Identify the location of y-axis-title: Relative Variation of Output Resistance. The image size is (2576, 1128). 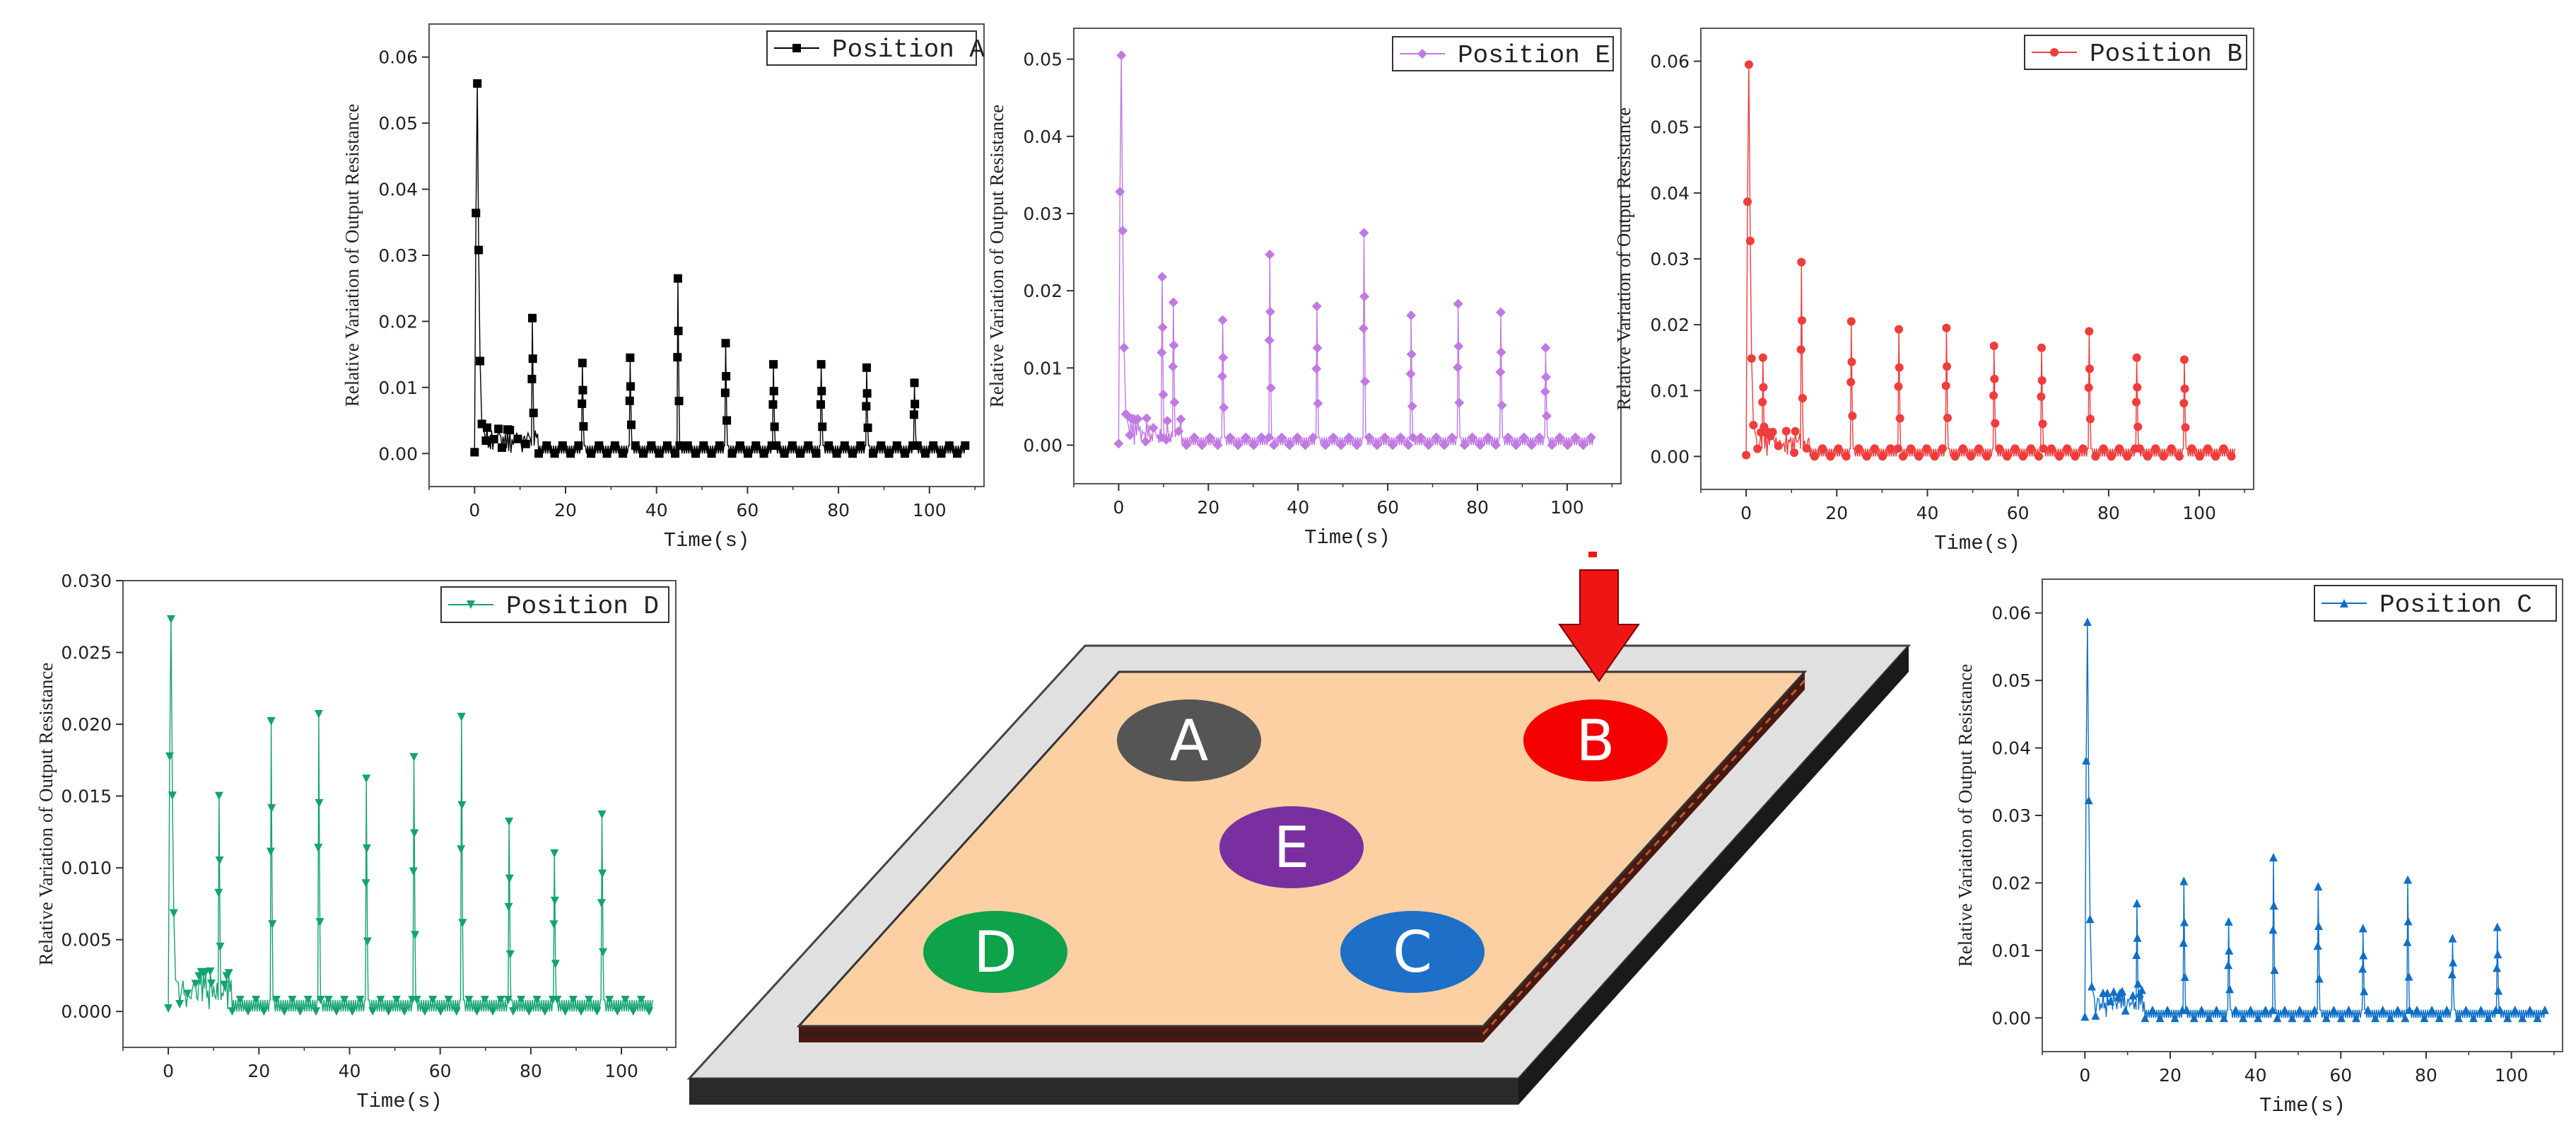
(352, 255).